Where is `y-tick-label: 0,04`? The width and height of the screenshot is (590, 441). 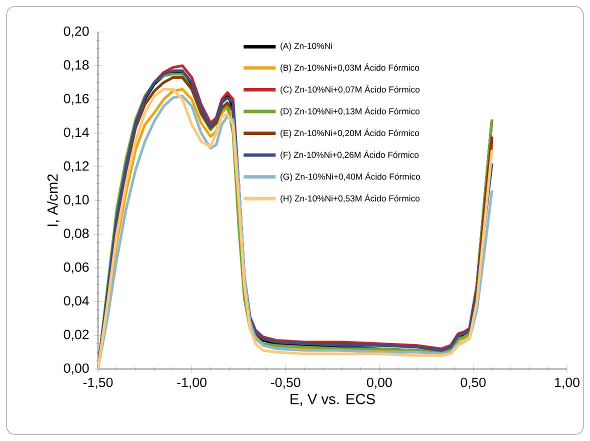
y-tick-label: 0,04 is located at coordinates (76, 302).